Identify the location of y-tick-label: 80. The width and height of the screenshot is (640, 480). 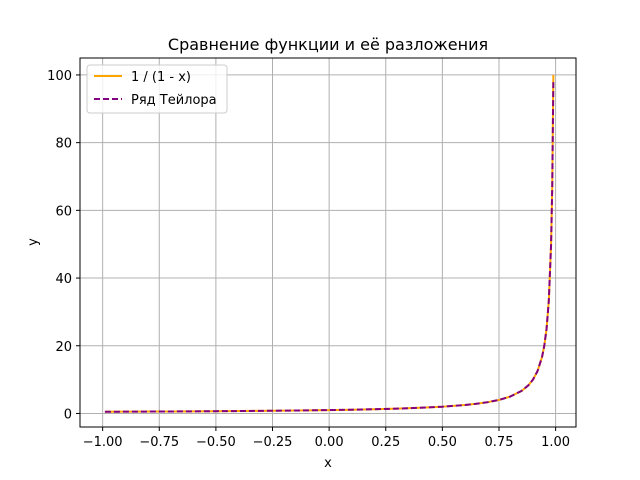
(63, 144).